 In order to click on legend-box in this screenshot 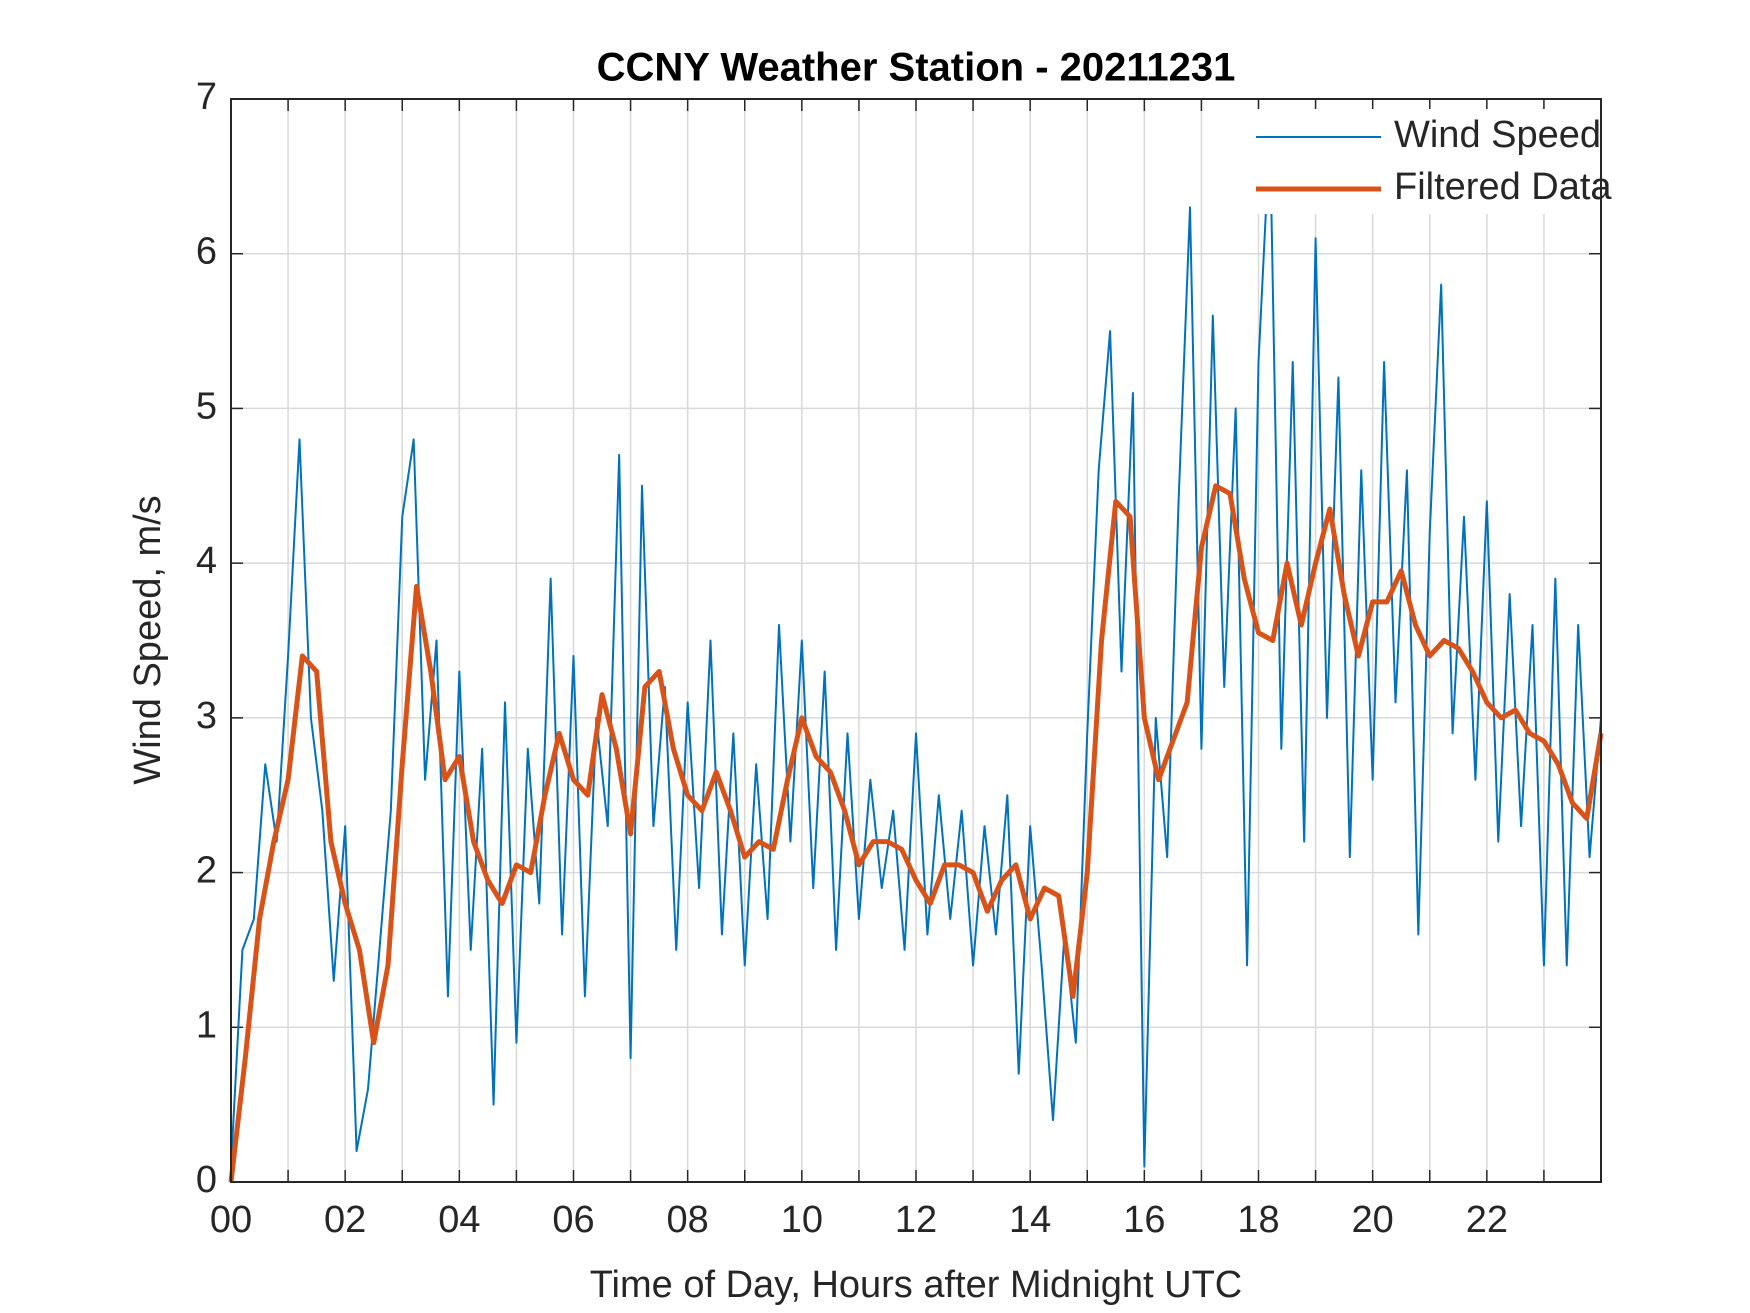, I will do `click(1418, 161)`.